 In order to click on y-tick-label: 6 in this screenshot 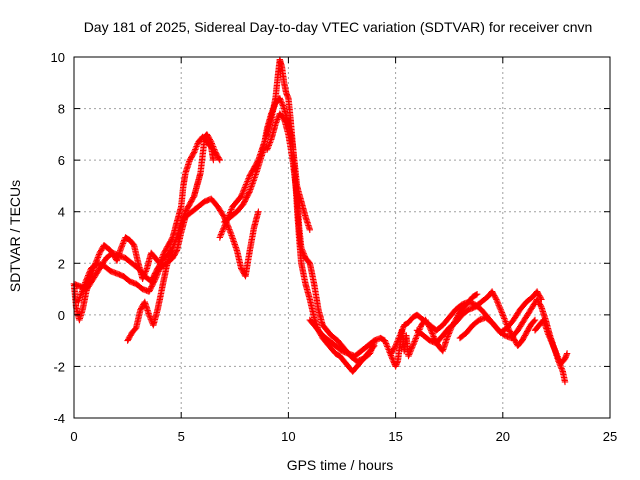, I will do `click(61, 160)`.